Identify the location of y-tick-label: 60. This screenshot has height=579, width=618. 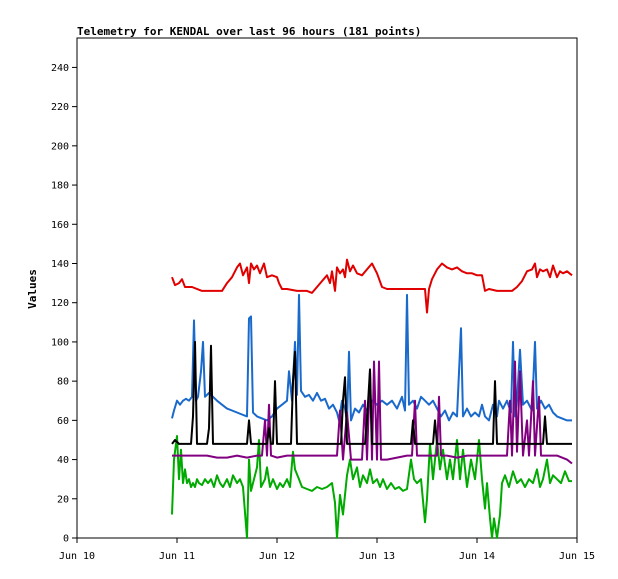
(63, 421).